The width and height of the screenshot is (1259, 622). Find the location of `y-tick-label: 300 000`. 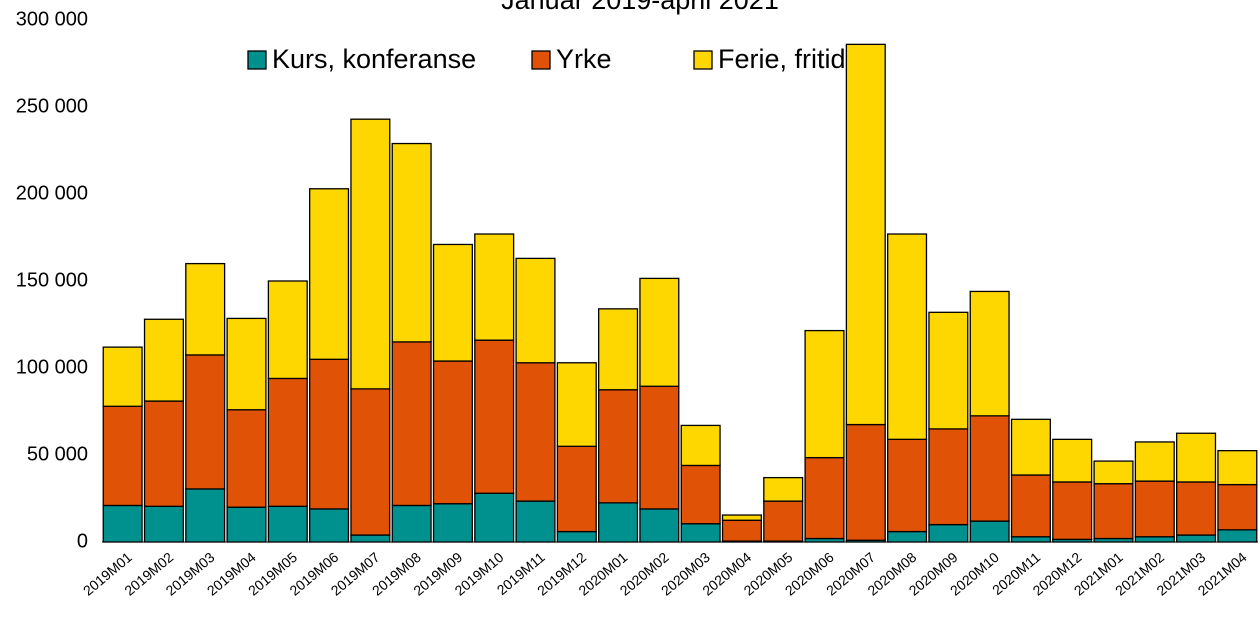

y-tick-label: 300 000 is located at coordinates (52, 19).